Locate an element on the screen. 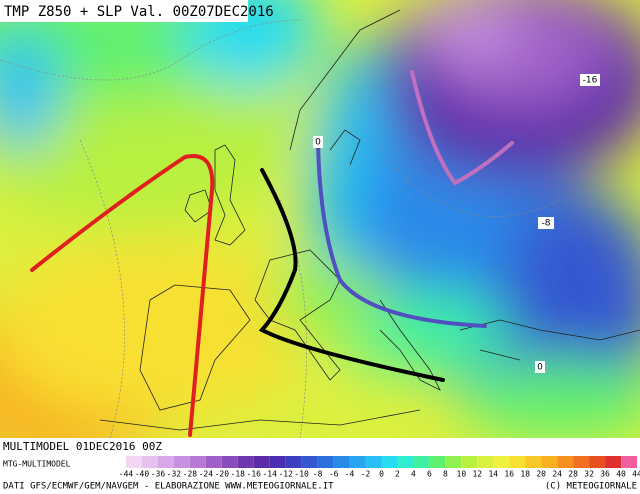  polar-trough-line is located at coordinates (462, 128).